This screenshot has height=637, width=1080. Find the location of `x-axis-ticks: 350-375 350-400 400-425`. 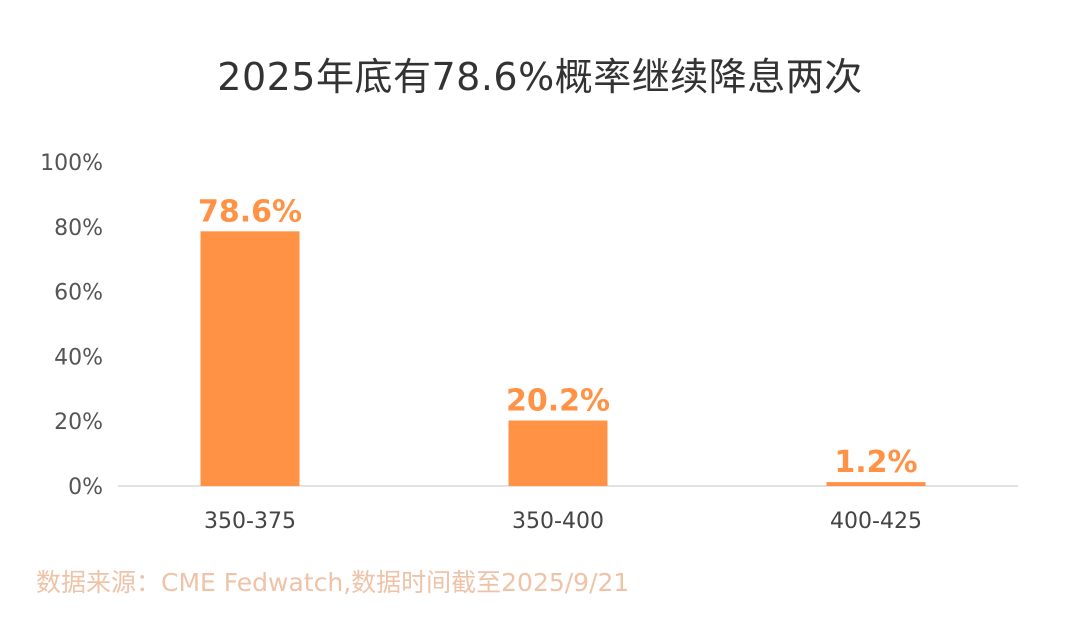

x-axis-ticks: 350-375 350-400 400-425 is located at coordinates (563, 521).